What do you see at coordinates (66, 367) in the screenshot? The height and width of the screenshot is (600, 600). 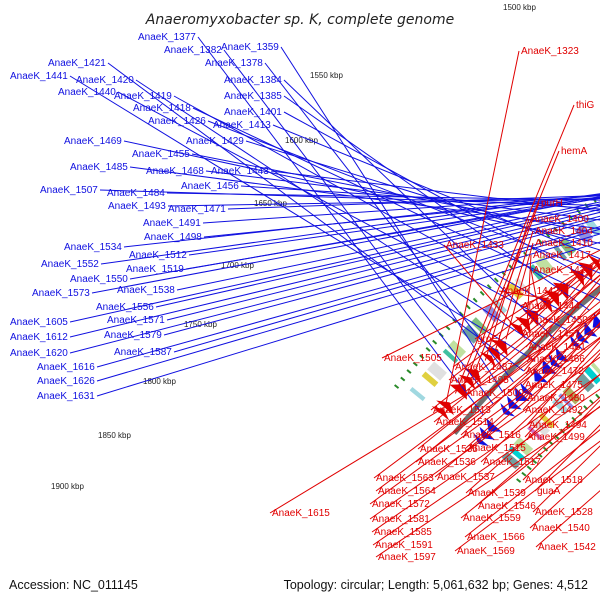 I see `forward-gene-label: AnaeK_1616` at bounding box center [66, 367].